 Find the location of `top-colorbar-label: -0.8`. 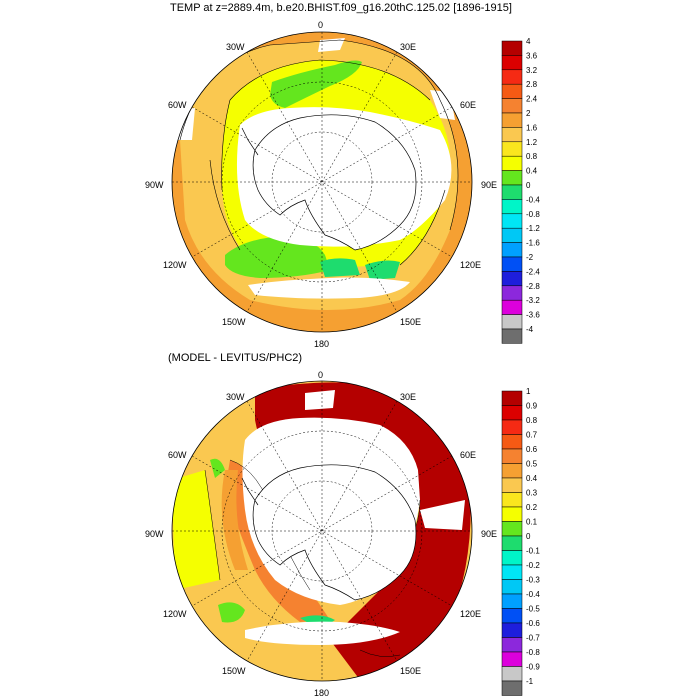

top-colorbar-label: -0.8 is located at coordinates (533, 214).